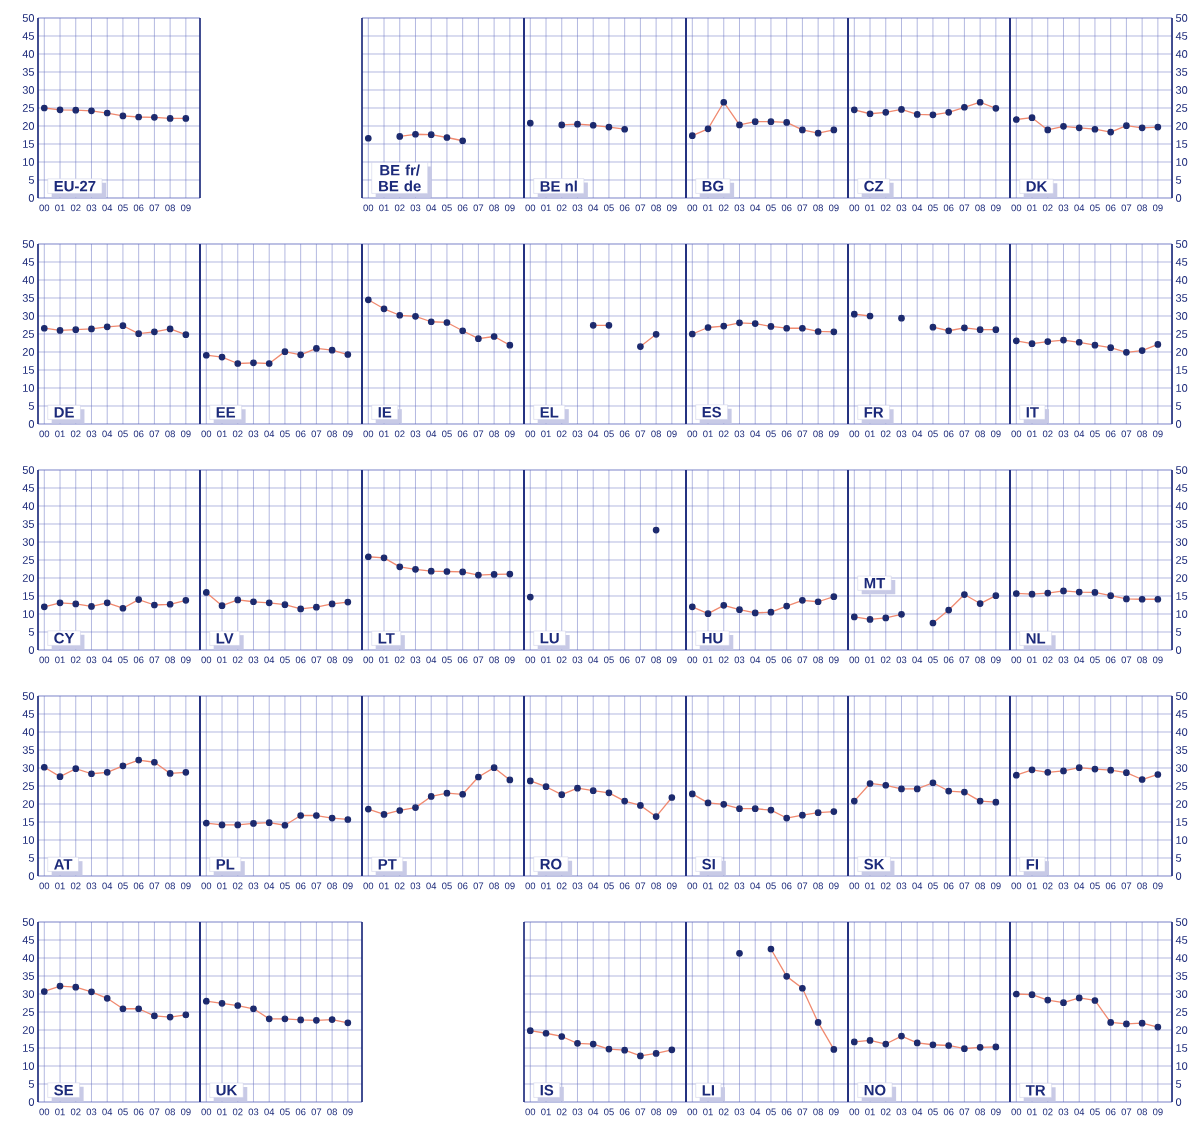 Image resolution: width=1195 pixels, height=1133 pixels. Describe the element at coordinates (28, 768) in the screenshot. I see `y-tick-label: 30` at that location.